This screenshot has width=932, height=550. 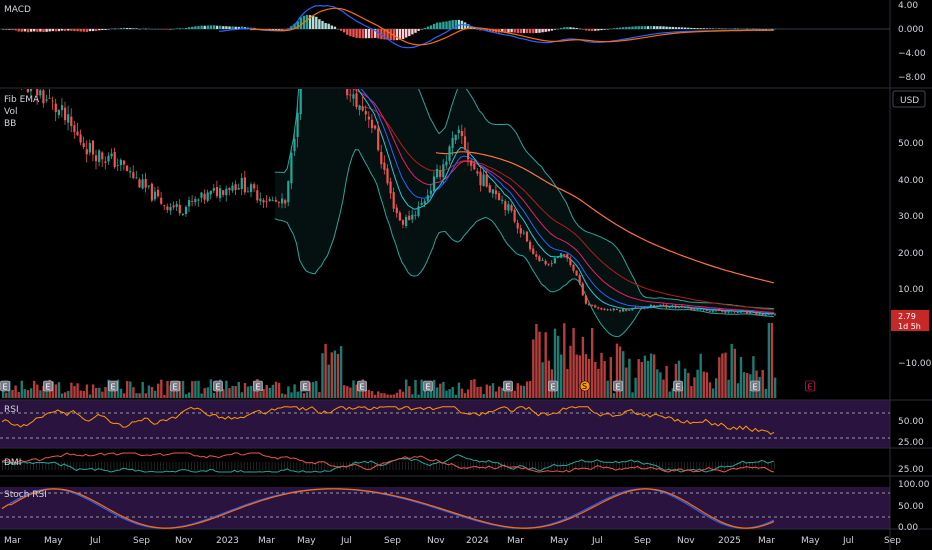 I want to click on dmi-axis: 25.00, so click(x=911, y=470).